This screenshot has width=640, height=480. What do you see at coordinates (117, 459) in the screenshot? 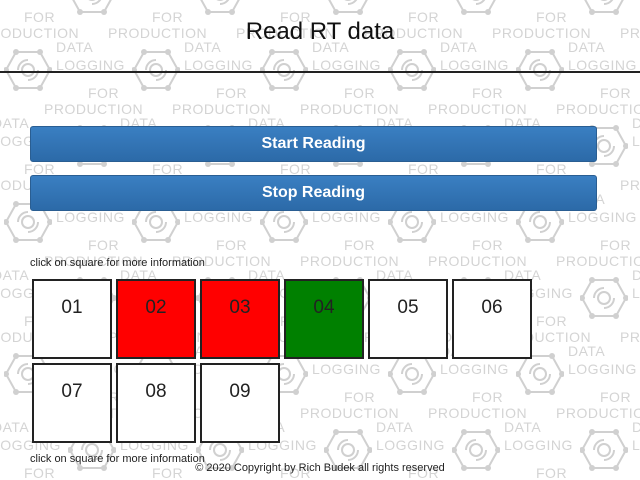
I see `square-hint-text-bottom: click on square for more information` at bounding box center [117, 459].